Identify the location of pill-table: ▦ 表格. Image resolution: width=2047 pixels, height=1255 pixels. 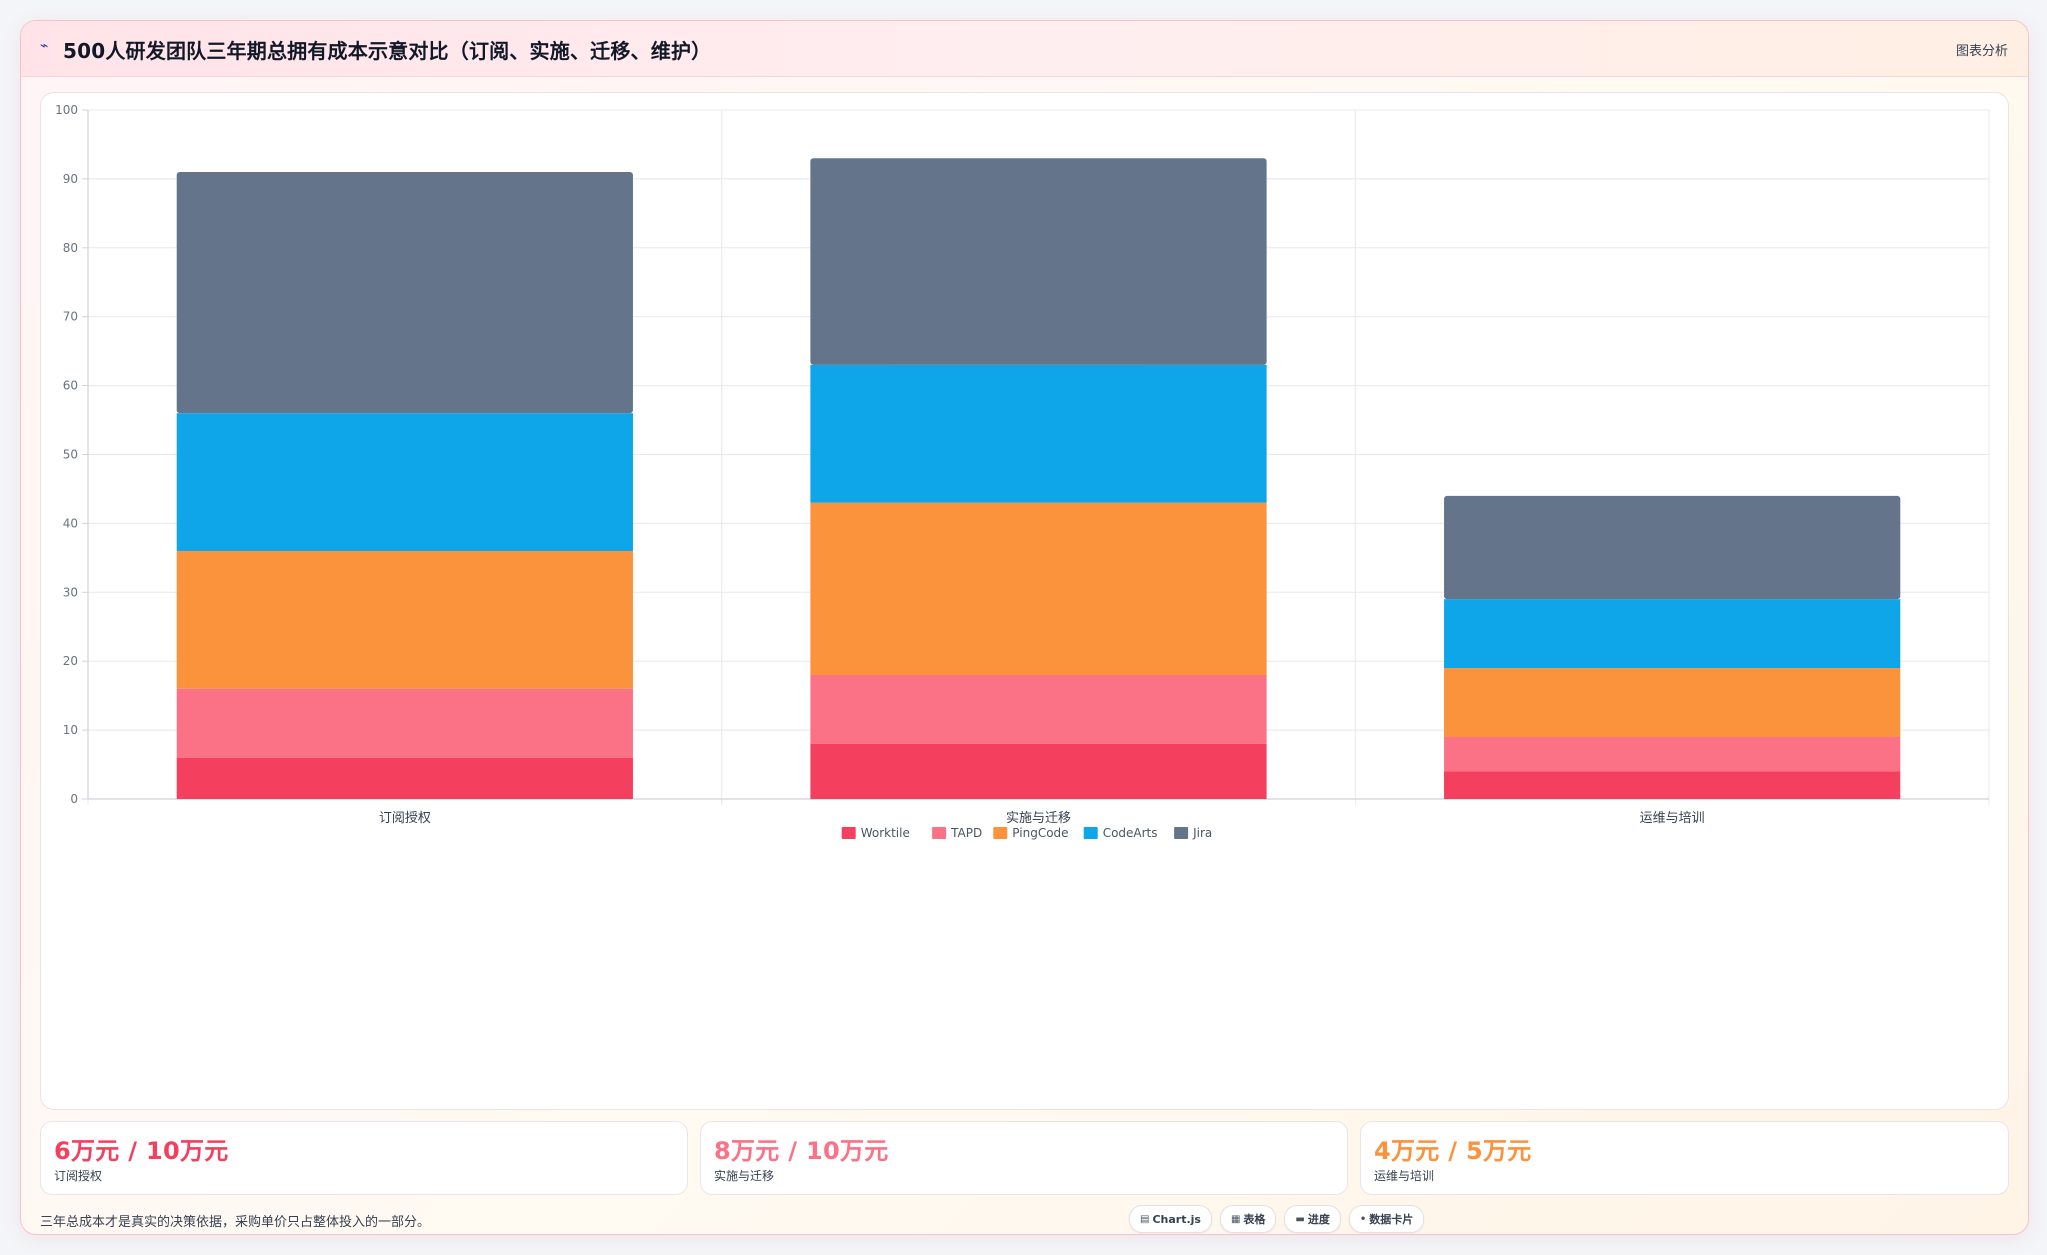
(1248, 1219).